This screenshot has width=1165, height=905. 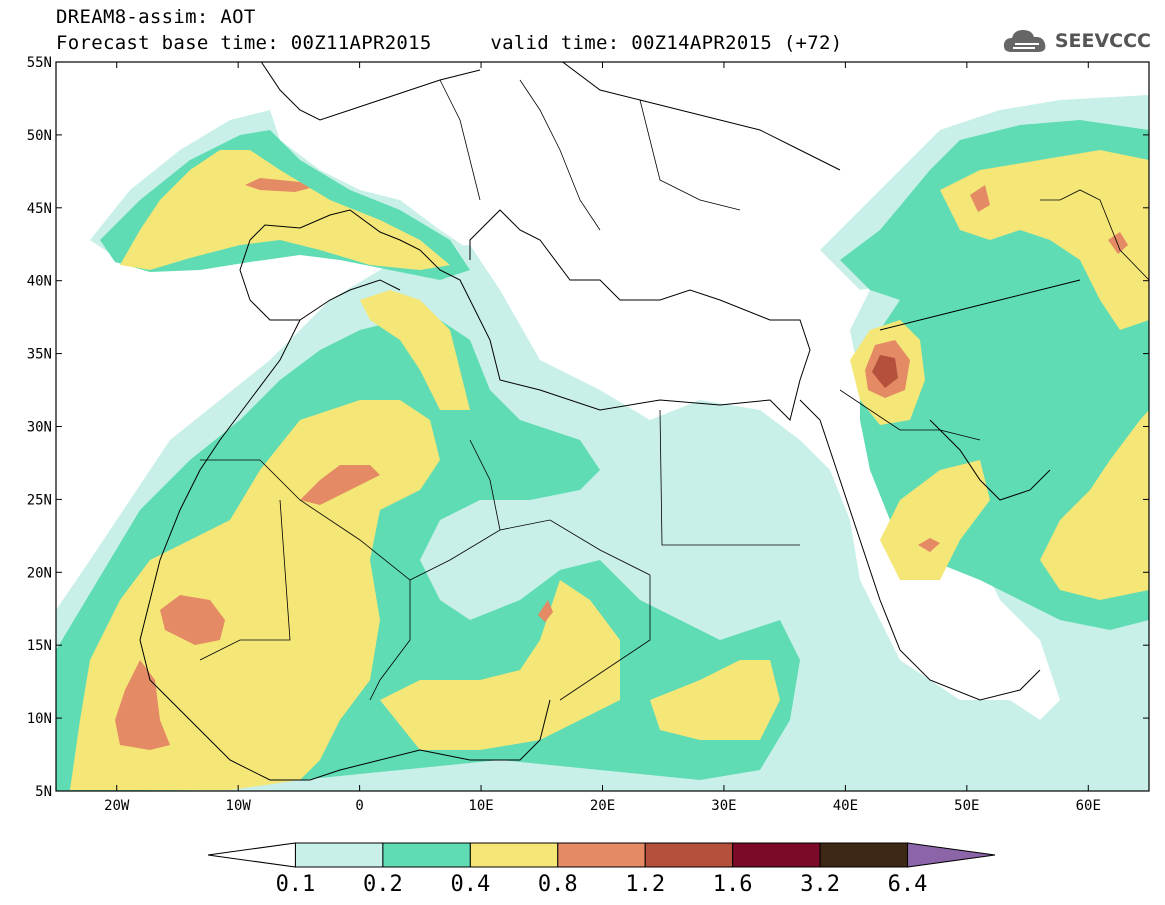 I want to click on lon-tick-label: 60E, so click(x=1088, y=806).